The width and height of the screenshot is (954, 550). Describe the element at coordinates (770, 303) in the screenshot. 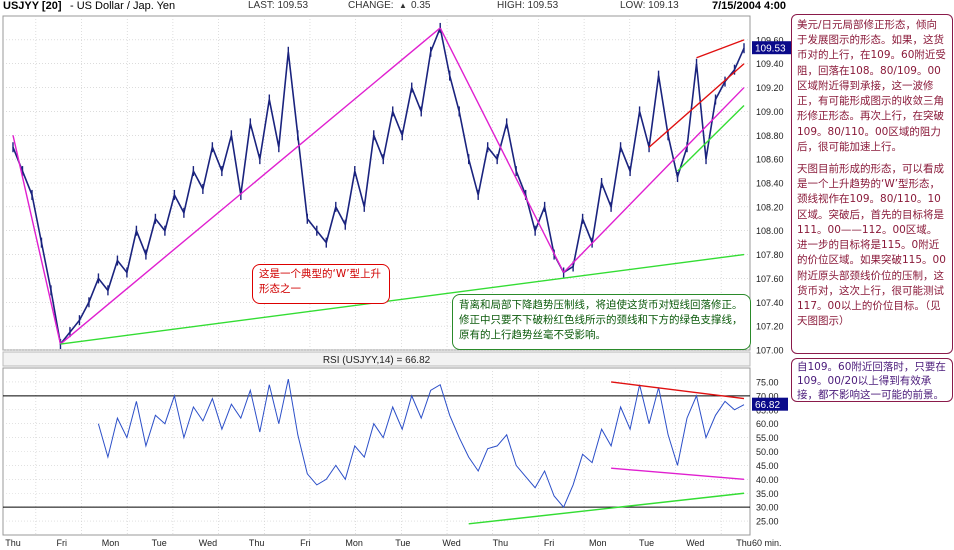

I see `price-tick-label: 107.40` at that location.